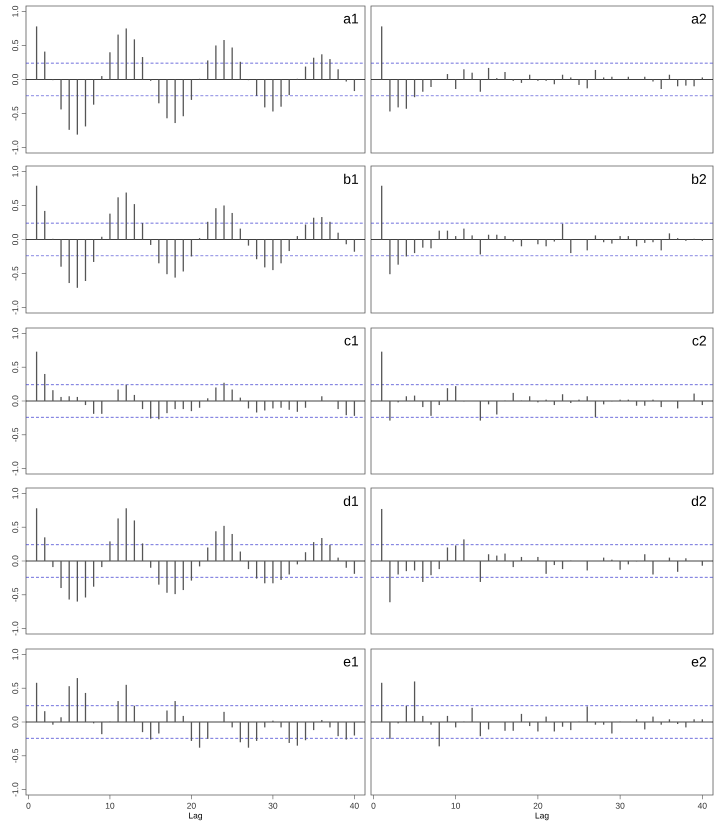  Describe the element at coordinates (351, 661) in the screenshot. I see `chart-title: e1` at that location.